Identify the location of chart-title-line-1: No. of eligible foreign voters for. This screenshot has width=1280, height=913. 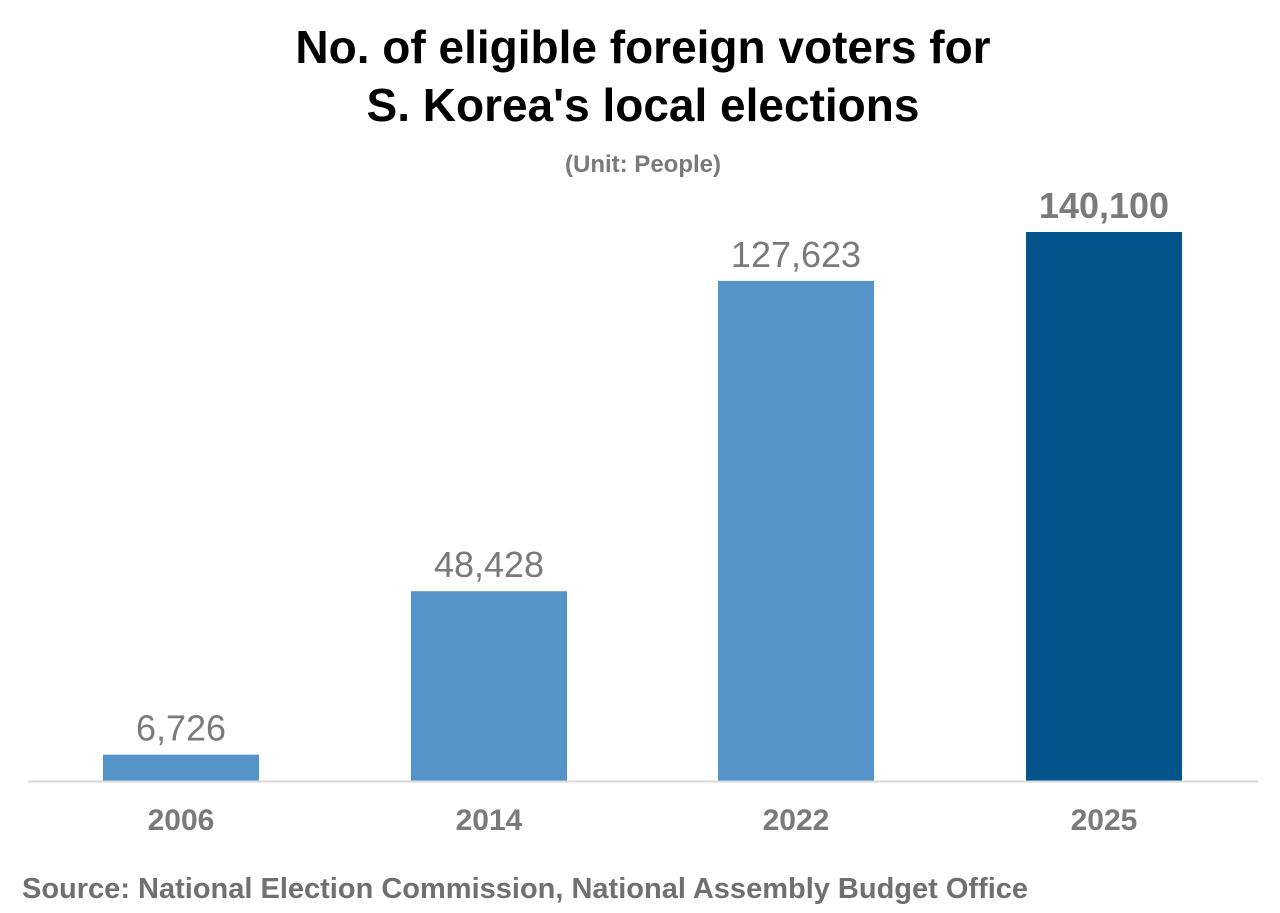
(643, 47).